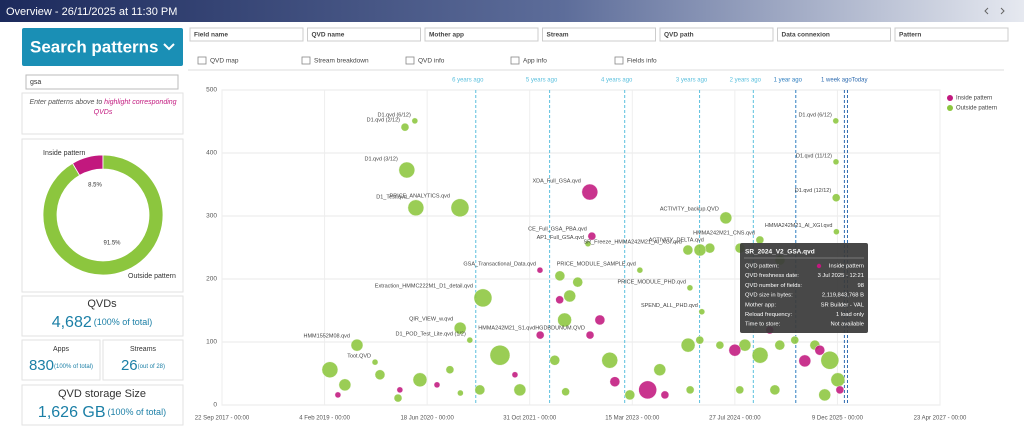  Describe the element at coordinates (446, 35) in the screenshot. I see `filter-label: Mother app` at that location.